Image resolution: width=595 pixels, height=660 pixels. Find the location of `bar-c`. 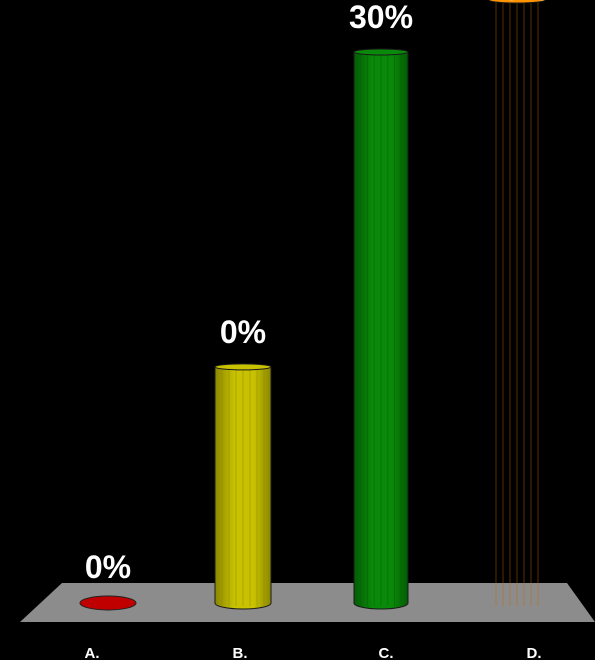

bar-c is located at coordinates (381, 329).